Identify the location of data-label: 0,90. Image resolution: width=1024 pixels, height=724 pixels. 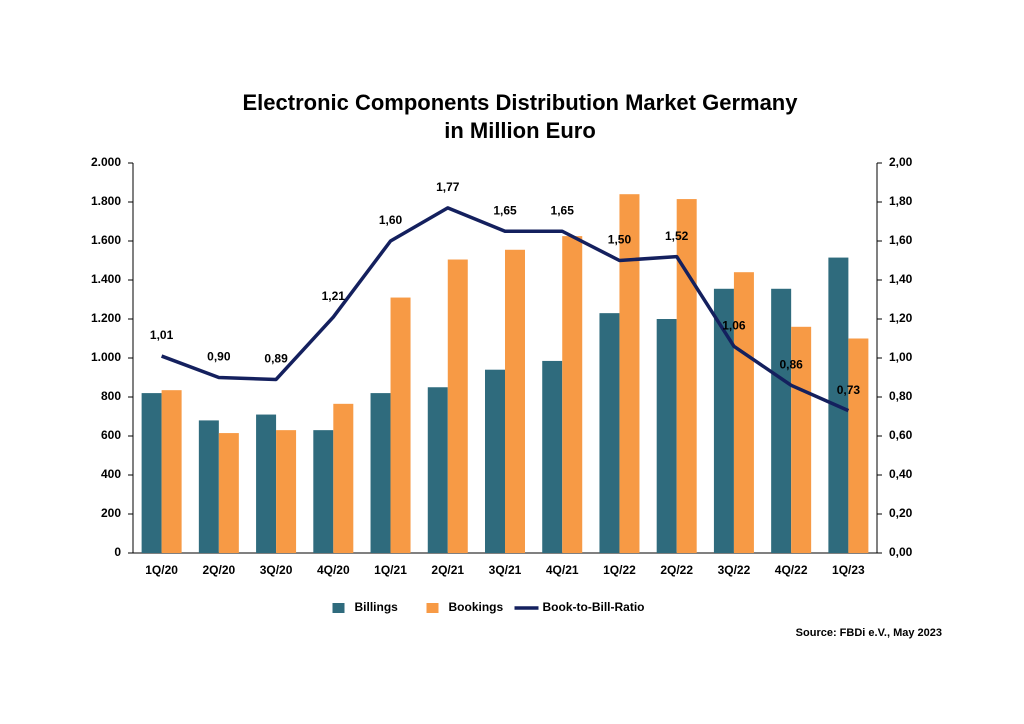
(219, 357).